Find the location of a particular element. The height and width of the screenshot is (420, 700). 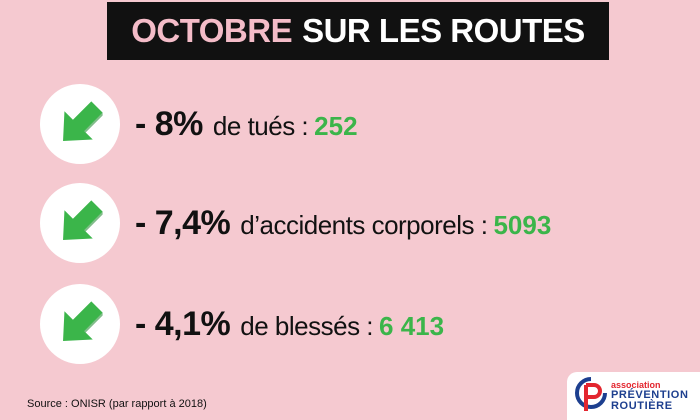

stat-row-injured: - 4,1% de blessés : 6 413 is located at coordinates (242, 324).